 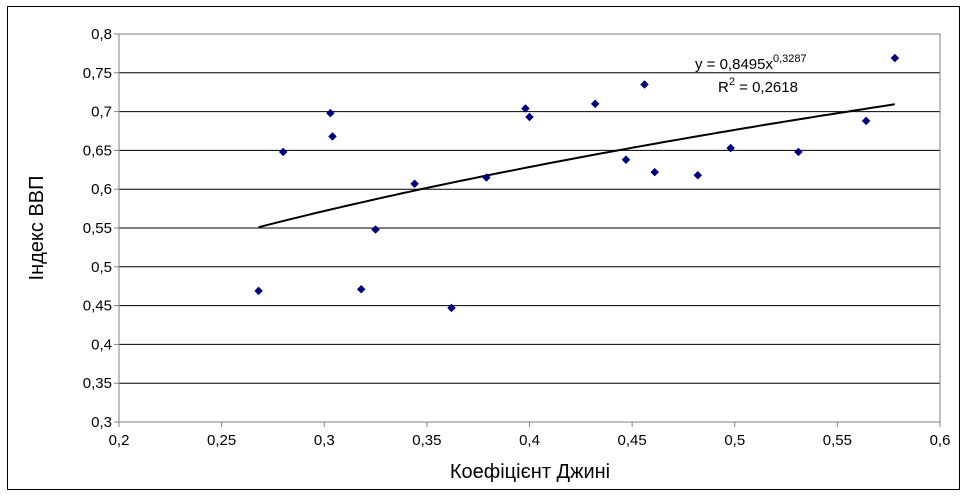 What do you see at coordinates (632, 440) in the screenshot?
I see `x-tick-label: 0,45` at bounding box center [632, 440].